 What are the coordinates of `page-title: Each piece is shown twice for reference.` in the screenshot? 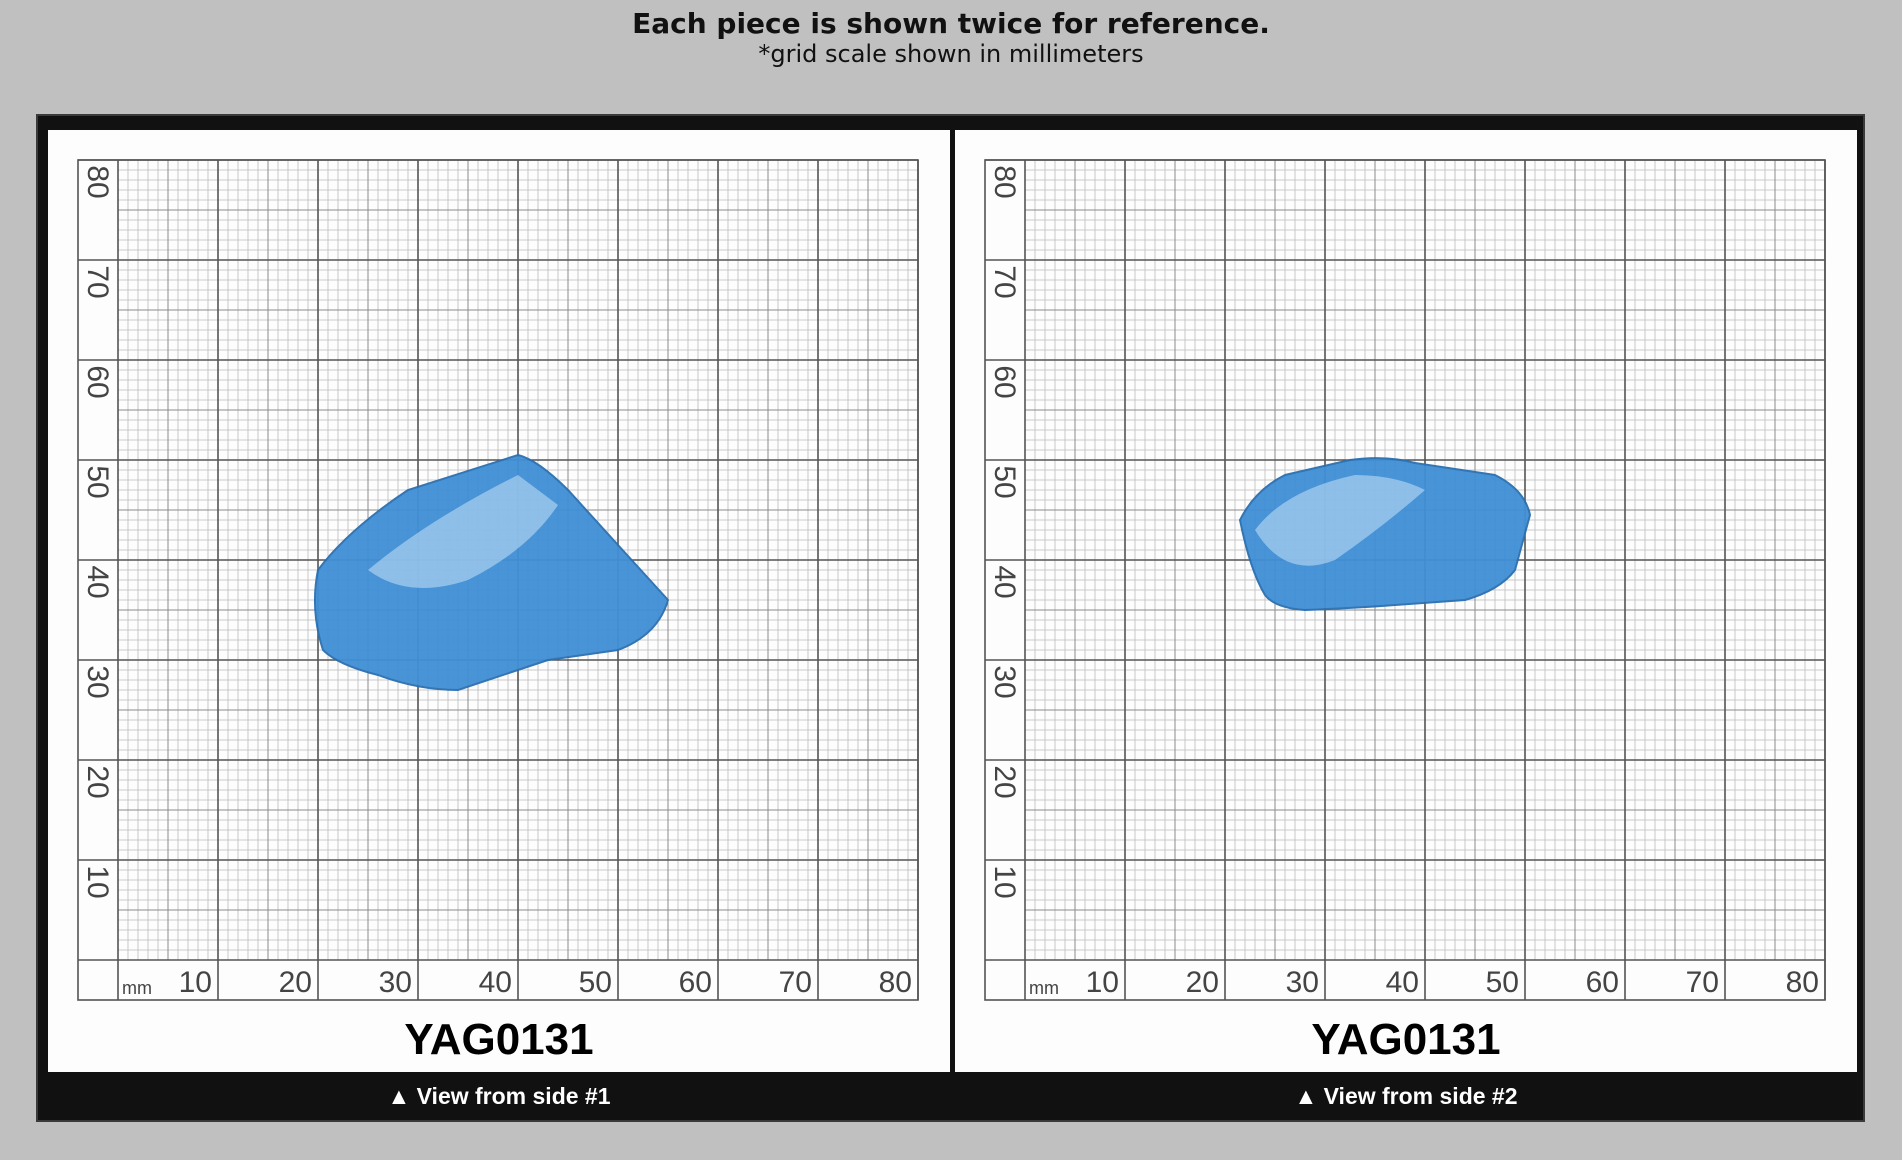 It's located at (951, 23).